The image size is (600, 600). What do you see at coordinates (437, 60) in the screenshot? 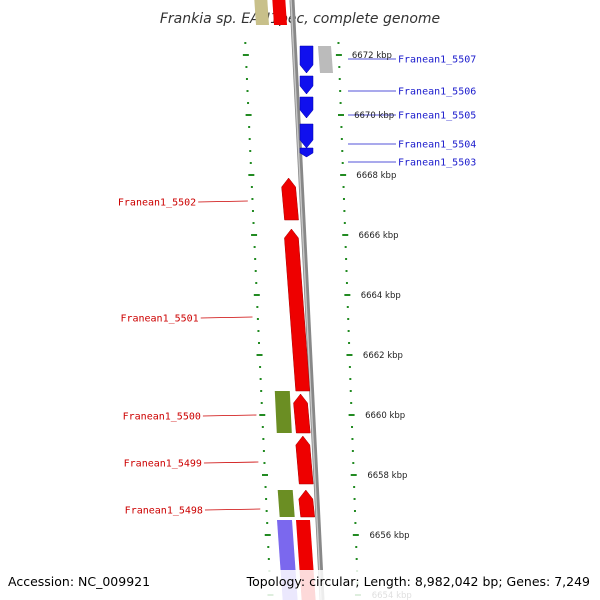
I see `gene-label-franean1_5507: Franean1_5507` at bounding box center [437, 60].